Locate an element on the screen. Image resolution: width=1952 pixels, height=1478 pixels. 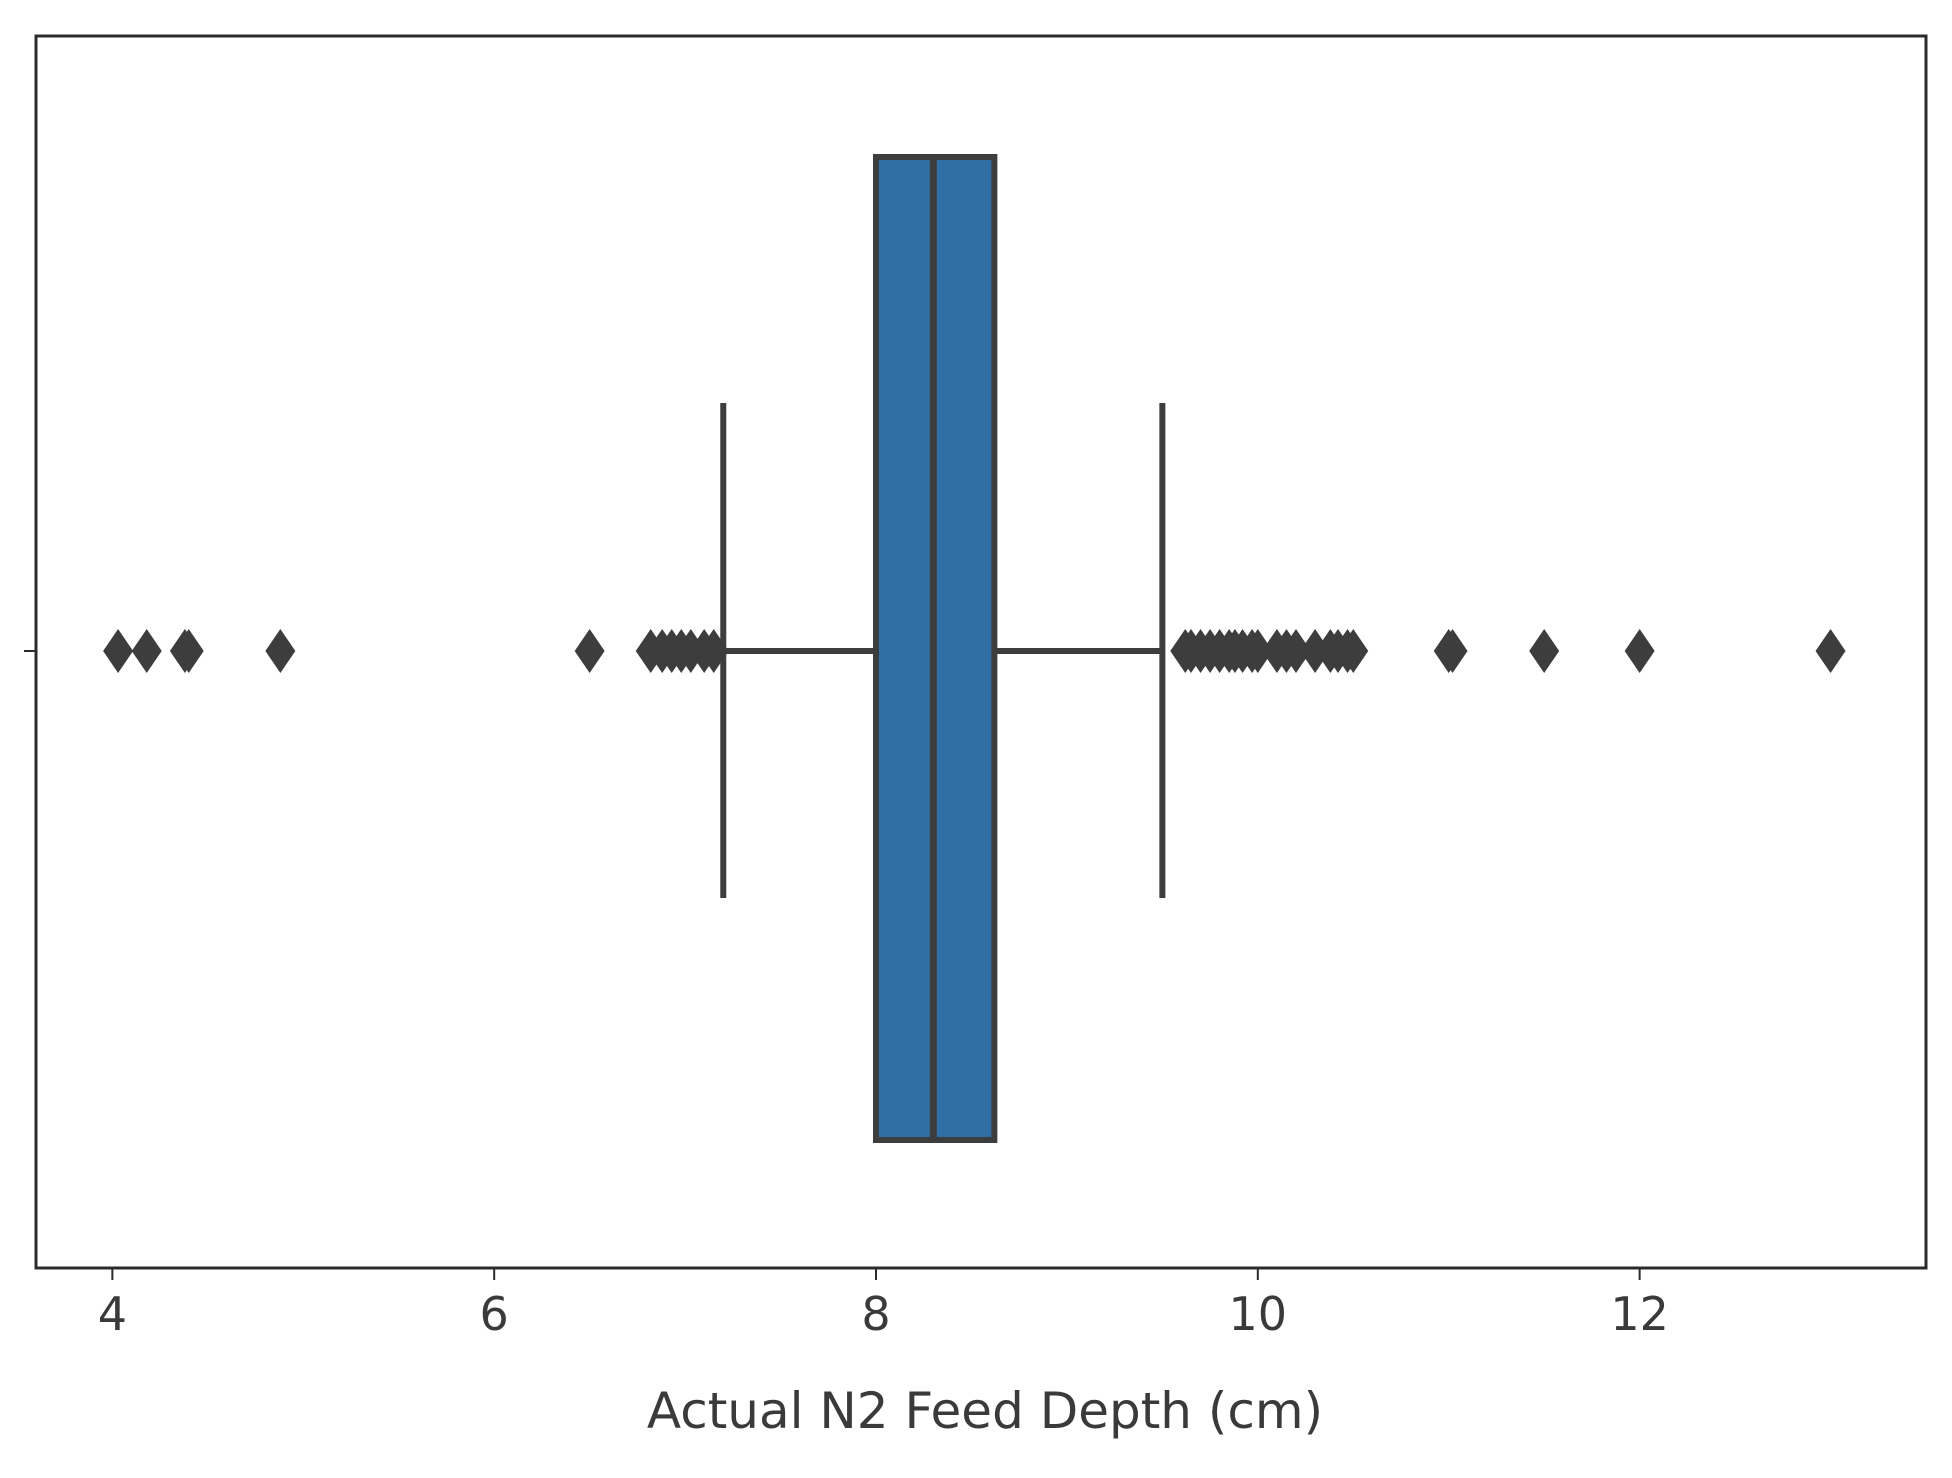
x-axis-title: Actual N2 Feed Depth (cm) is located at coordinates (985, 1411).